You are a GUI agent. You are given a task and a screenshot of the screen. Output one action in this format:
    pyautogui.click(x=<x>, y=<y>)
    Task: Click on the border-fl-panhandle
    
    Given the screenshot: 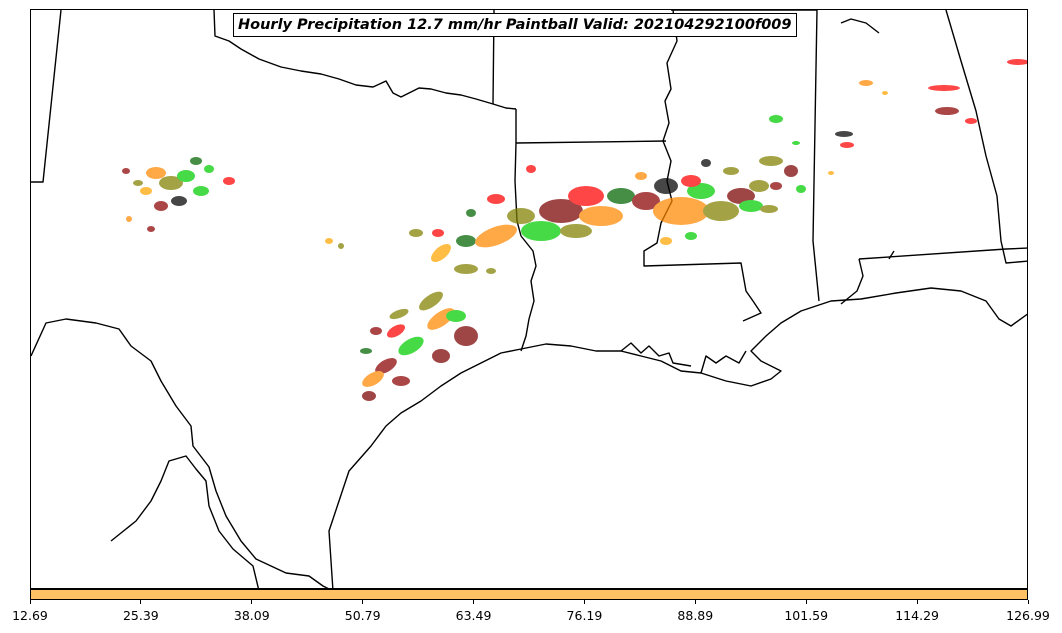 What is the action you would take?
    pyautogui.click(x=852, y=281)
    